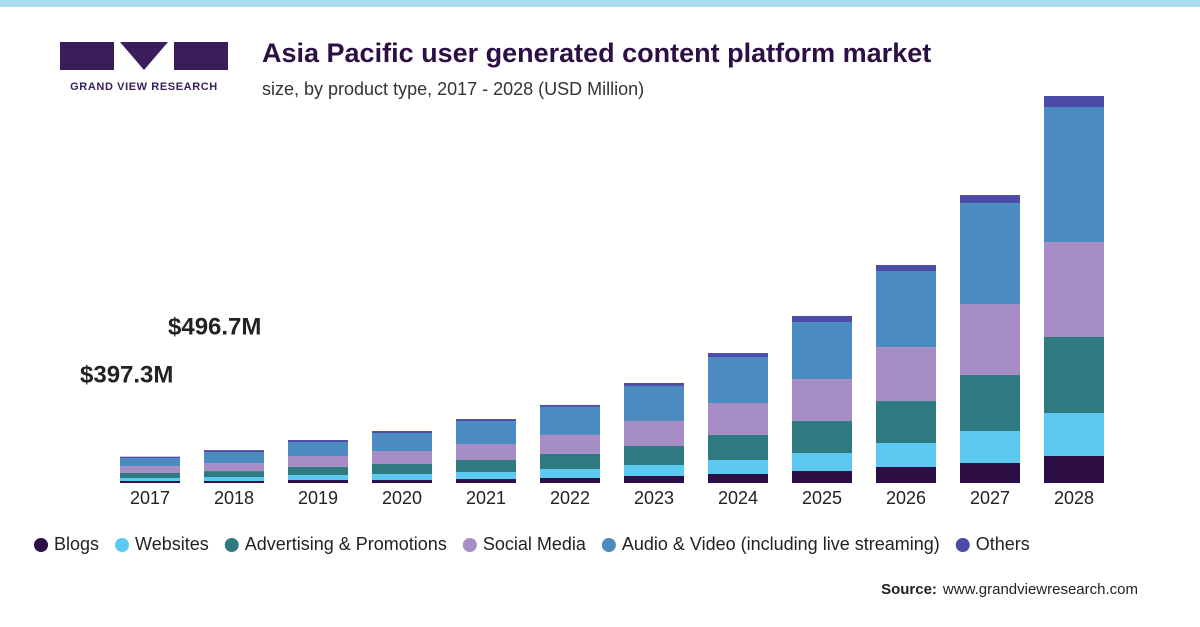  Describe the element at coordinates (600, 3) in the screenshot. I see `top-strip` at that location.